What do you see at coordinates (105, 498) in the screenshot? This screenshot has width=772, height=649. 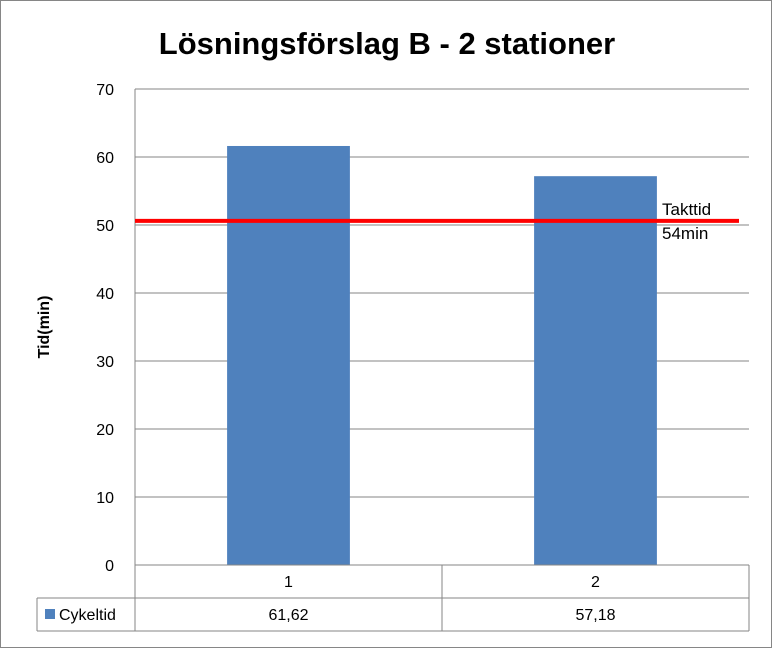 I see `y-tick-label: 10` at bounding box center [105, 498].